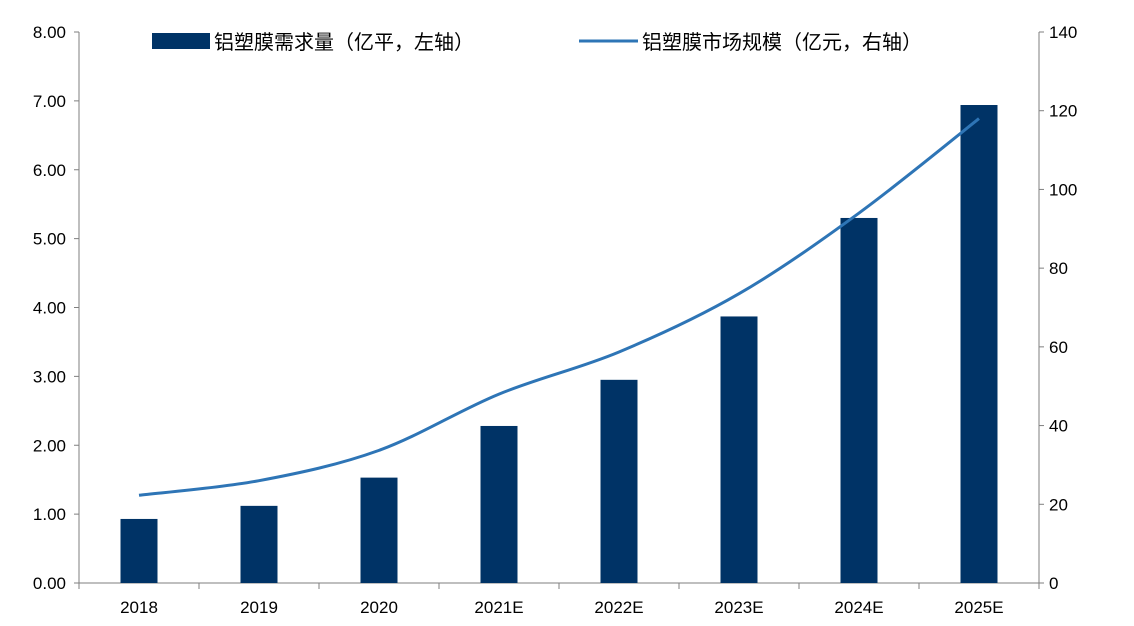 Image resolution: width=1134 pixels, height=626 pixels. Describe the element at coordinates (49, 32) in the screenshot. I see `left-y-tick-label: 8.00` at that location.